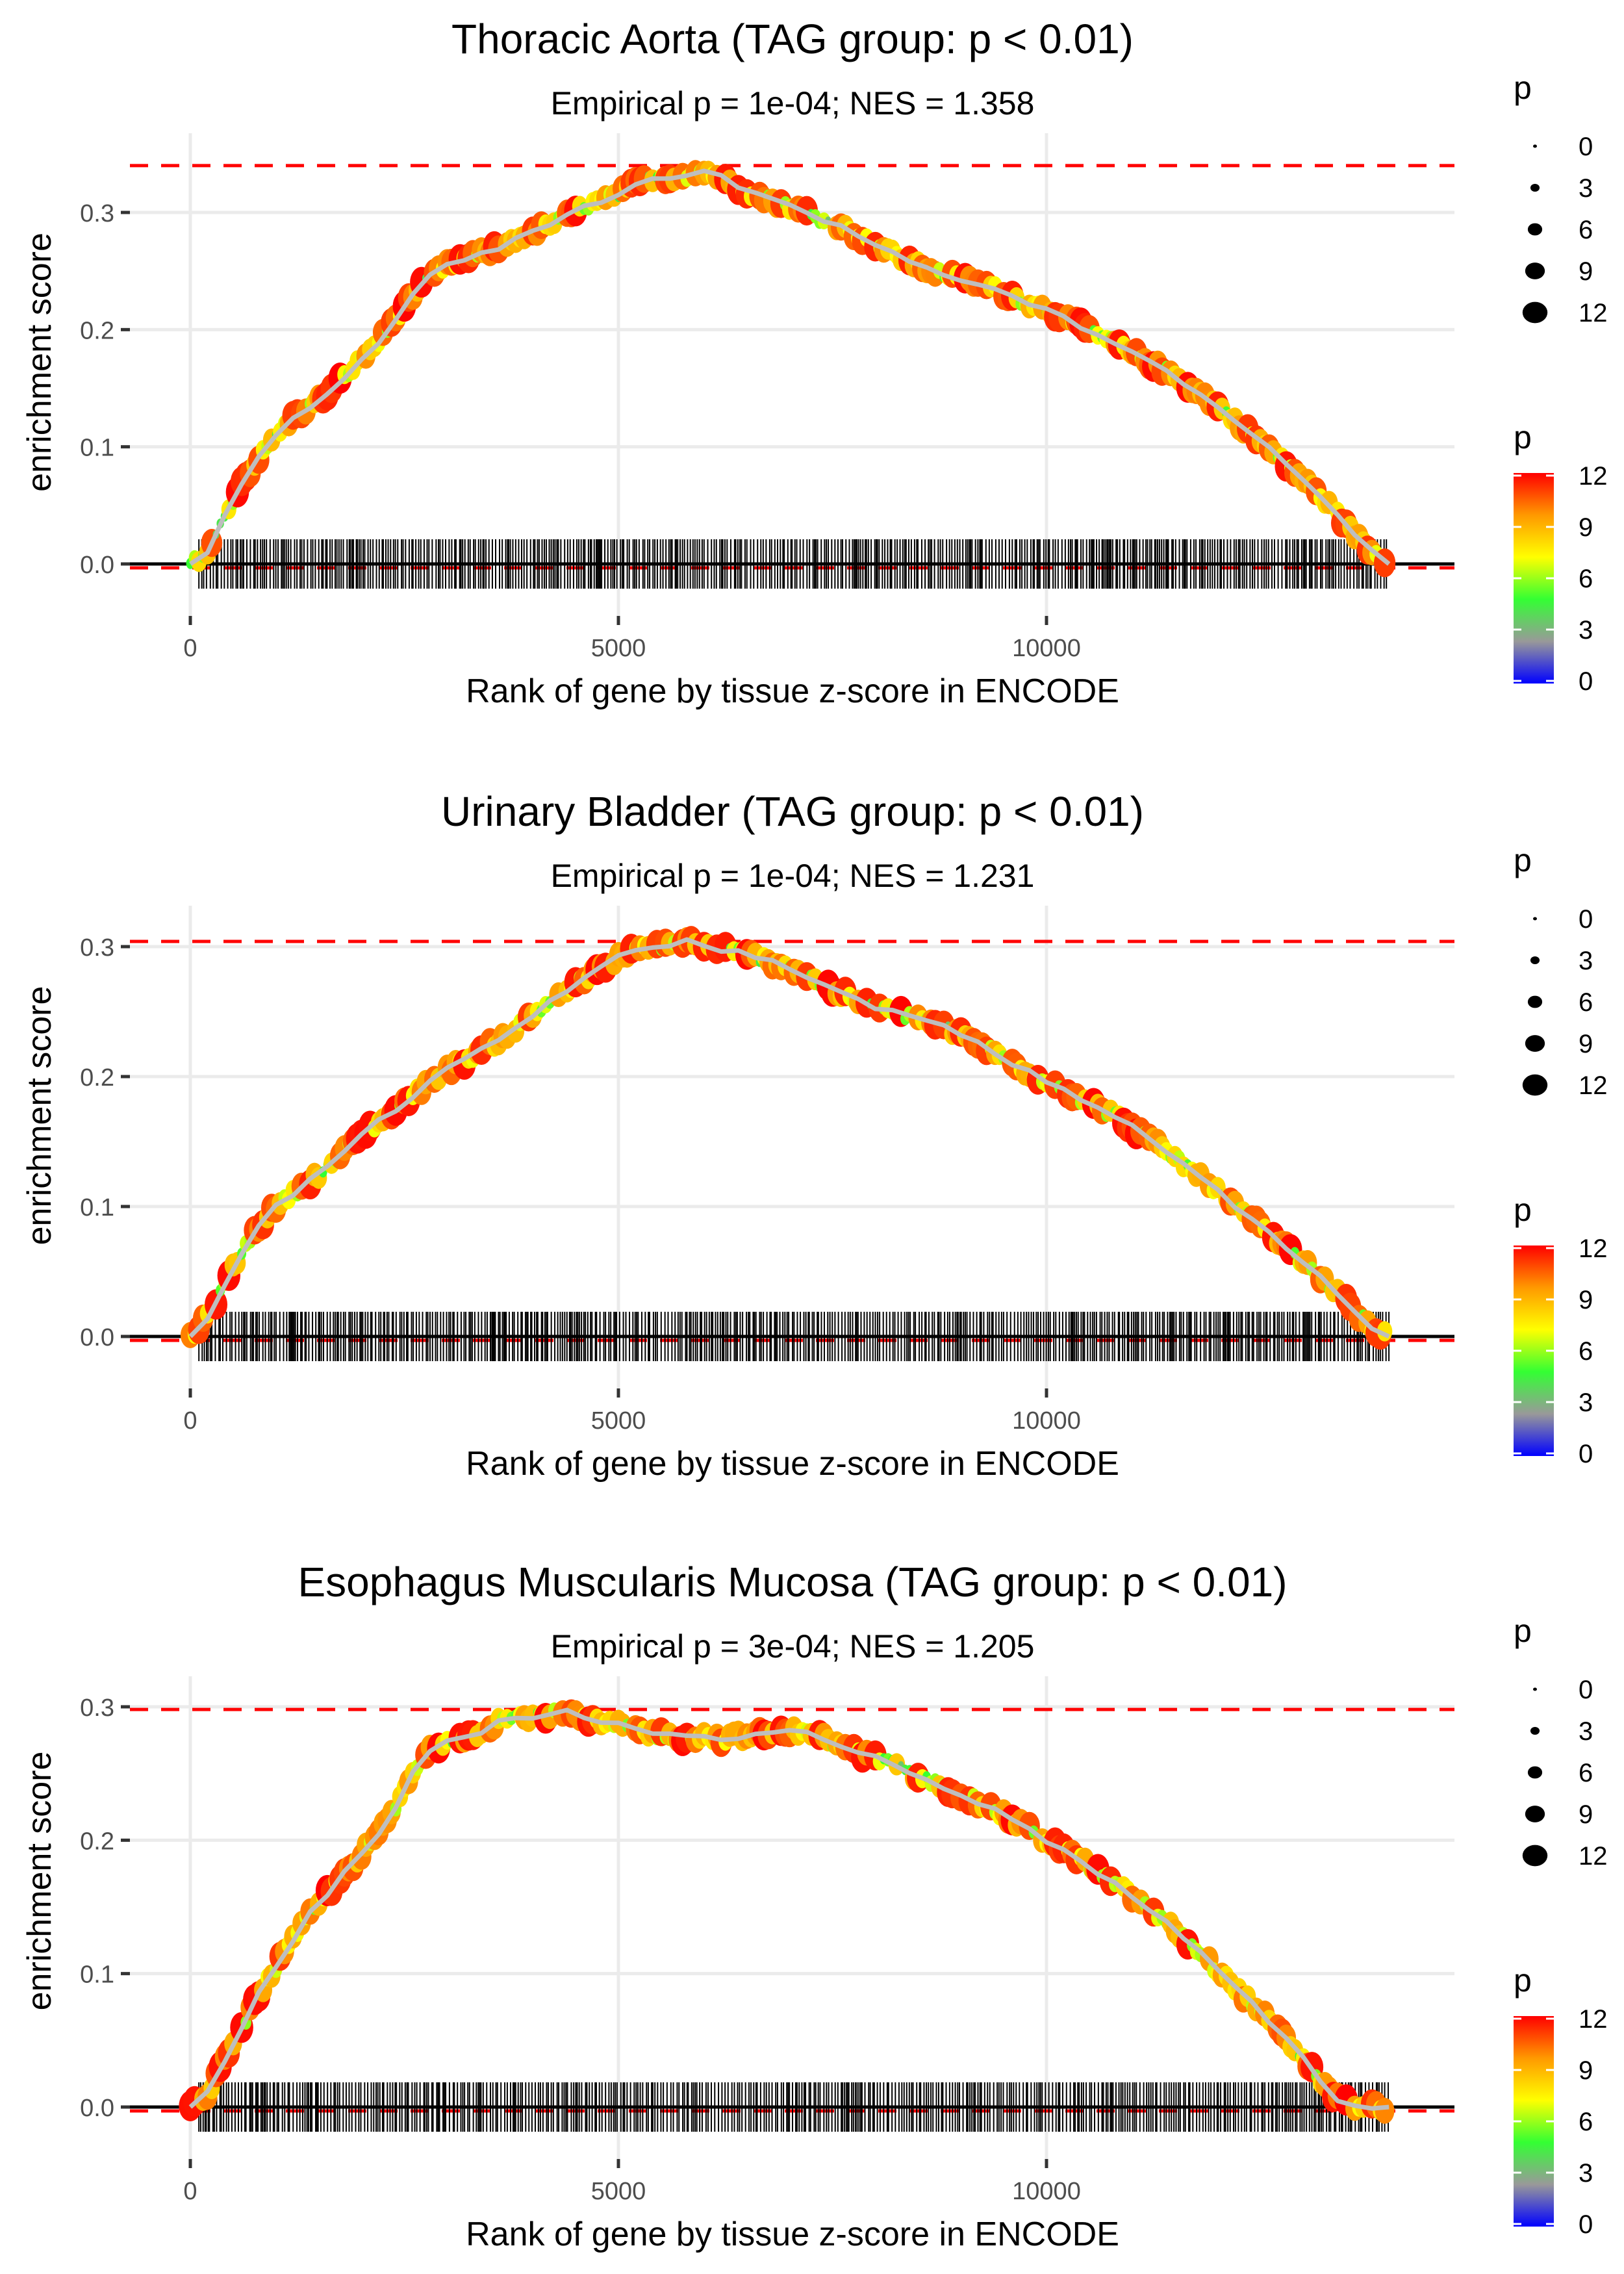 The image size is (1624, 2274). What do you see at coordinates (1385, 2110) in the screenshot?
I see `es-point` at bounding box center [1385, 2110].